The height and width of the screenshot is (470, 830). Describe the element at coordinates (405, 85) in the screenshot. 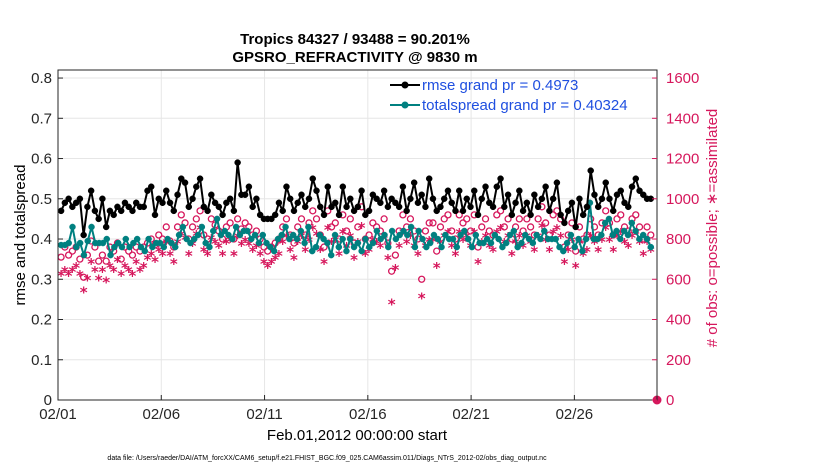

I see `legend-swatch-marker` at that location.